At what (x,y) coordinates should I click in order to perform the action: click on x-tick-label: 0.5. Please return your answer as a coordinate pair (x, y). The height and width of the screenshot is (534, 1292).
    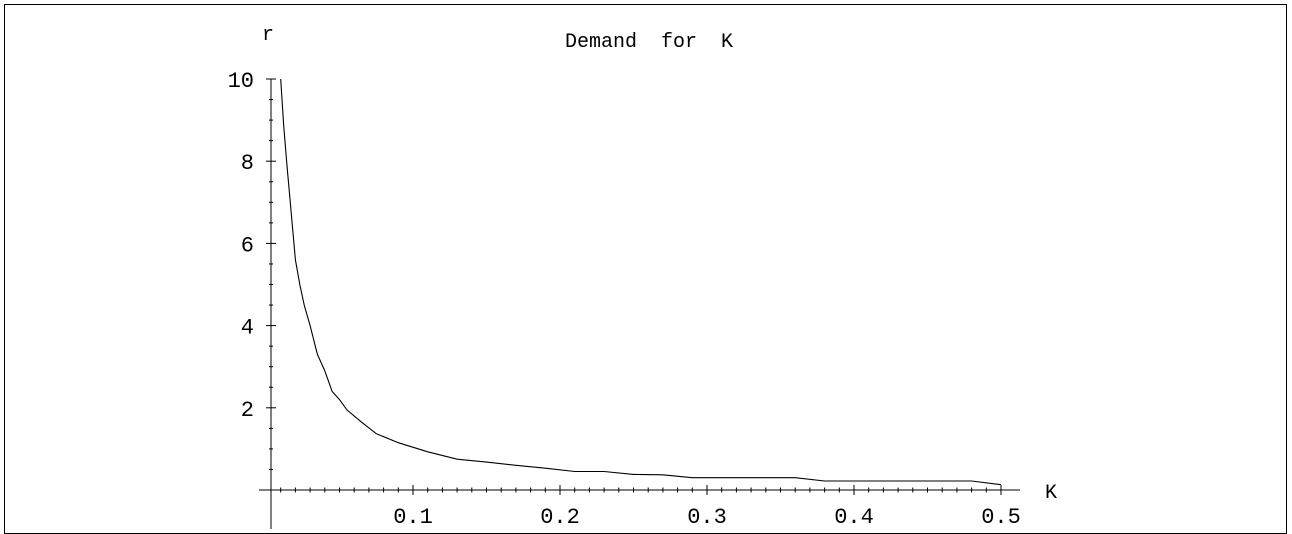
    Looking at the image, I should click on (1001, 517).